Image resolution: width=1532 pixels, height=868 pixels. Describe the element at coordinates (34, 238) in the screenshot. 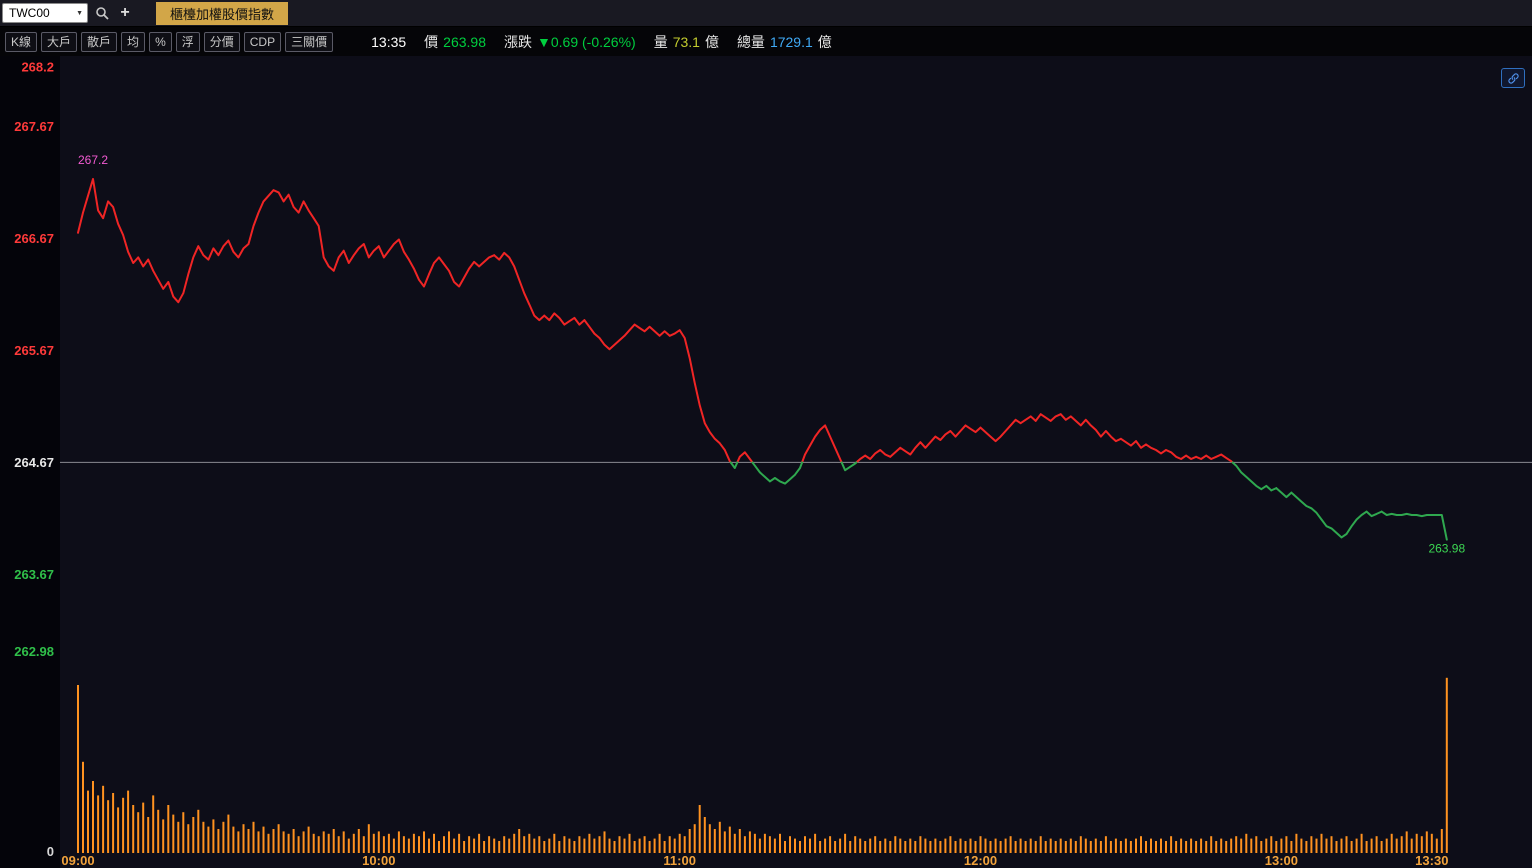

I see `y-axis-label: 266.67` at that location.